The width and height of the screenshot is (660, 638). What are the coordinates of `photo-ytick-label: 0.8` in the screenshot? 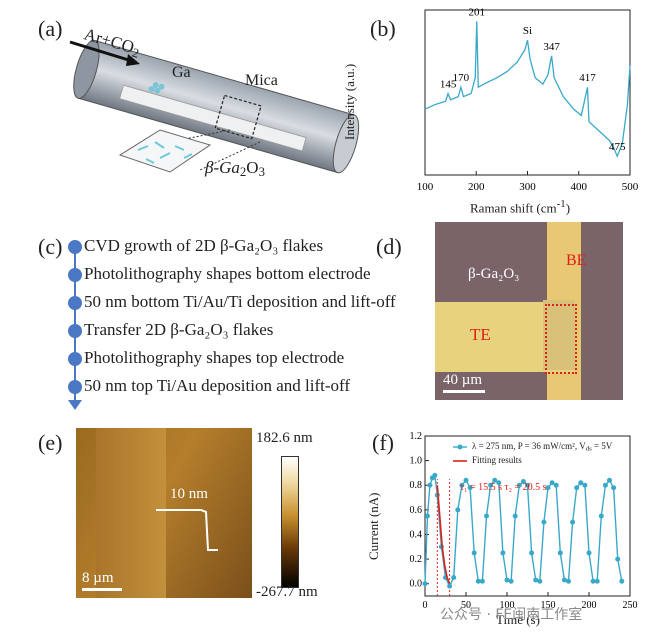 It's located at (416, 485).